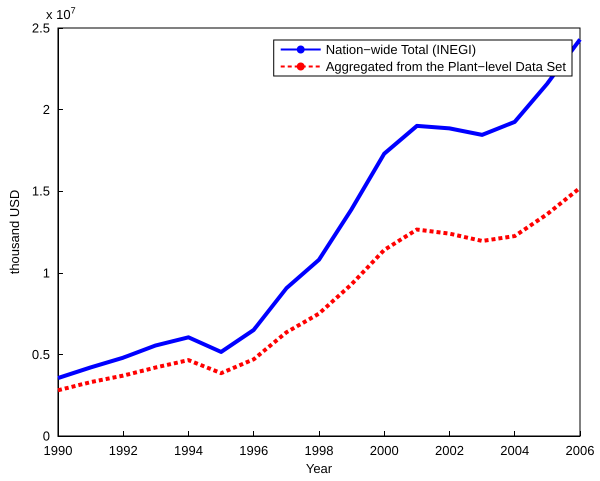 This screenshot has width=600, height=481. I want to click on y-tick-label: 0, so click(46, 436).